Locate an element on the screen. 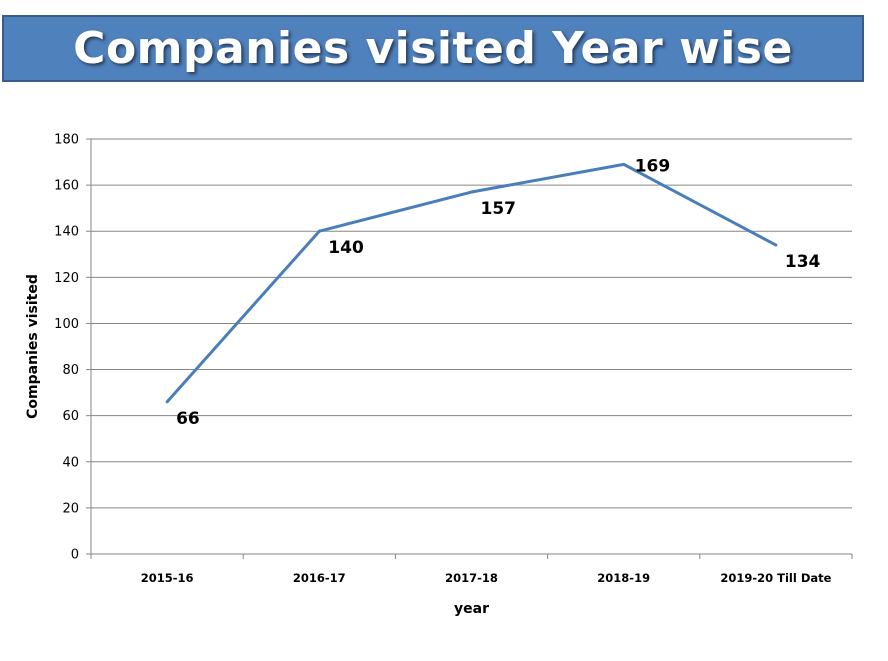 This screenshot has width=888, height=661. chart-title: Companies visited Year wise is located at coordinates (433, 48).